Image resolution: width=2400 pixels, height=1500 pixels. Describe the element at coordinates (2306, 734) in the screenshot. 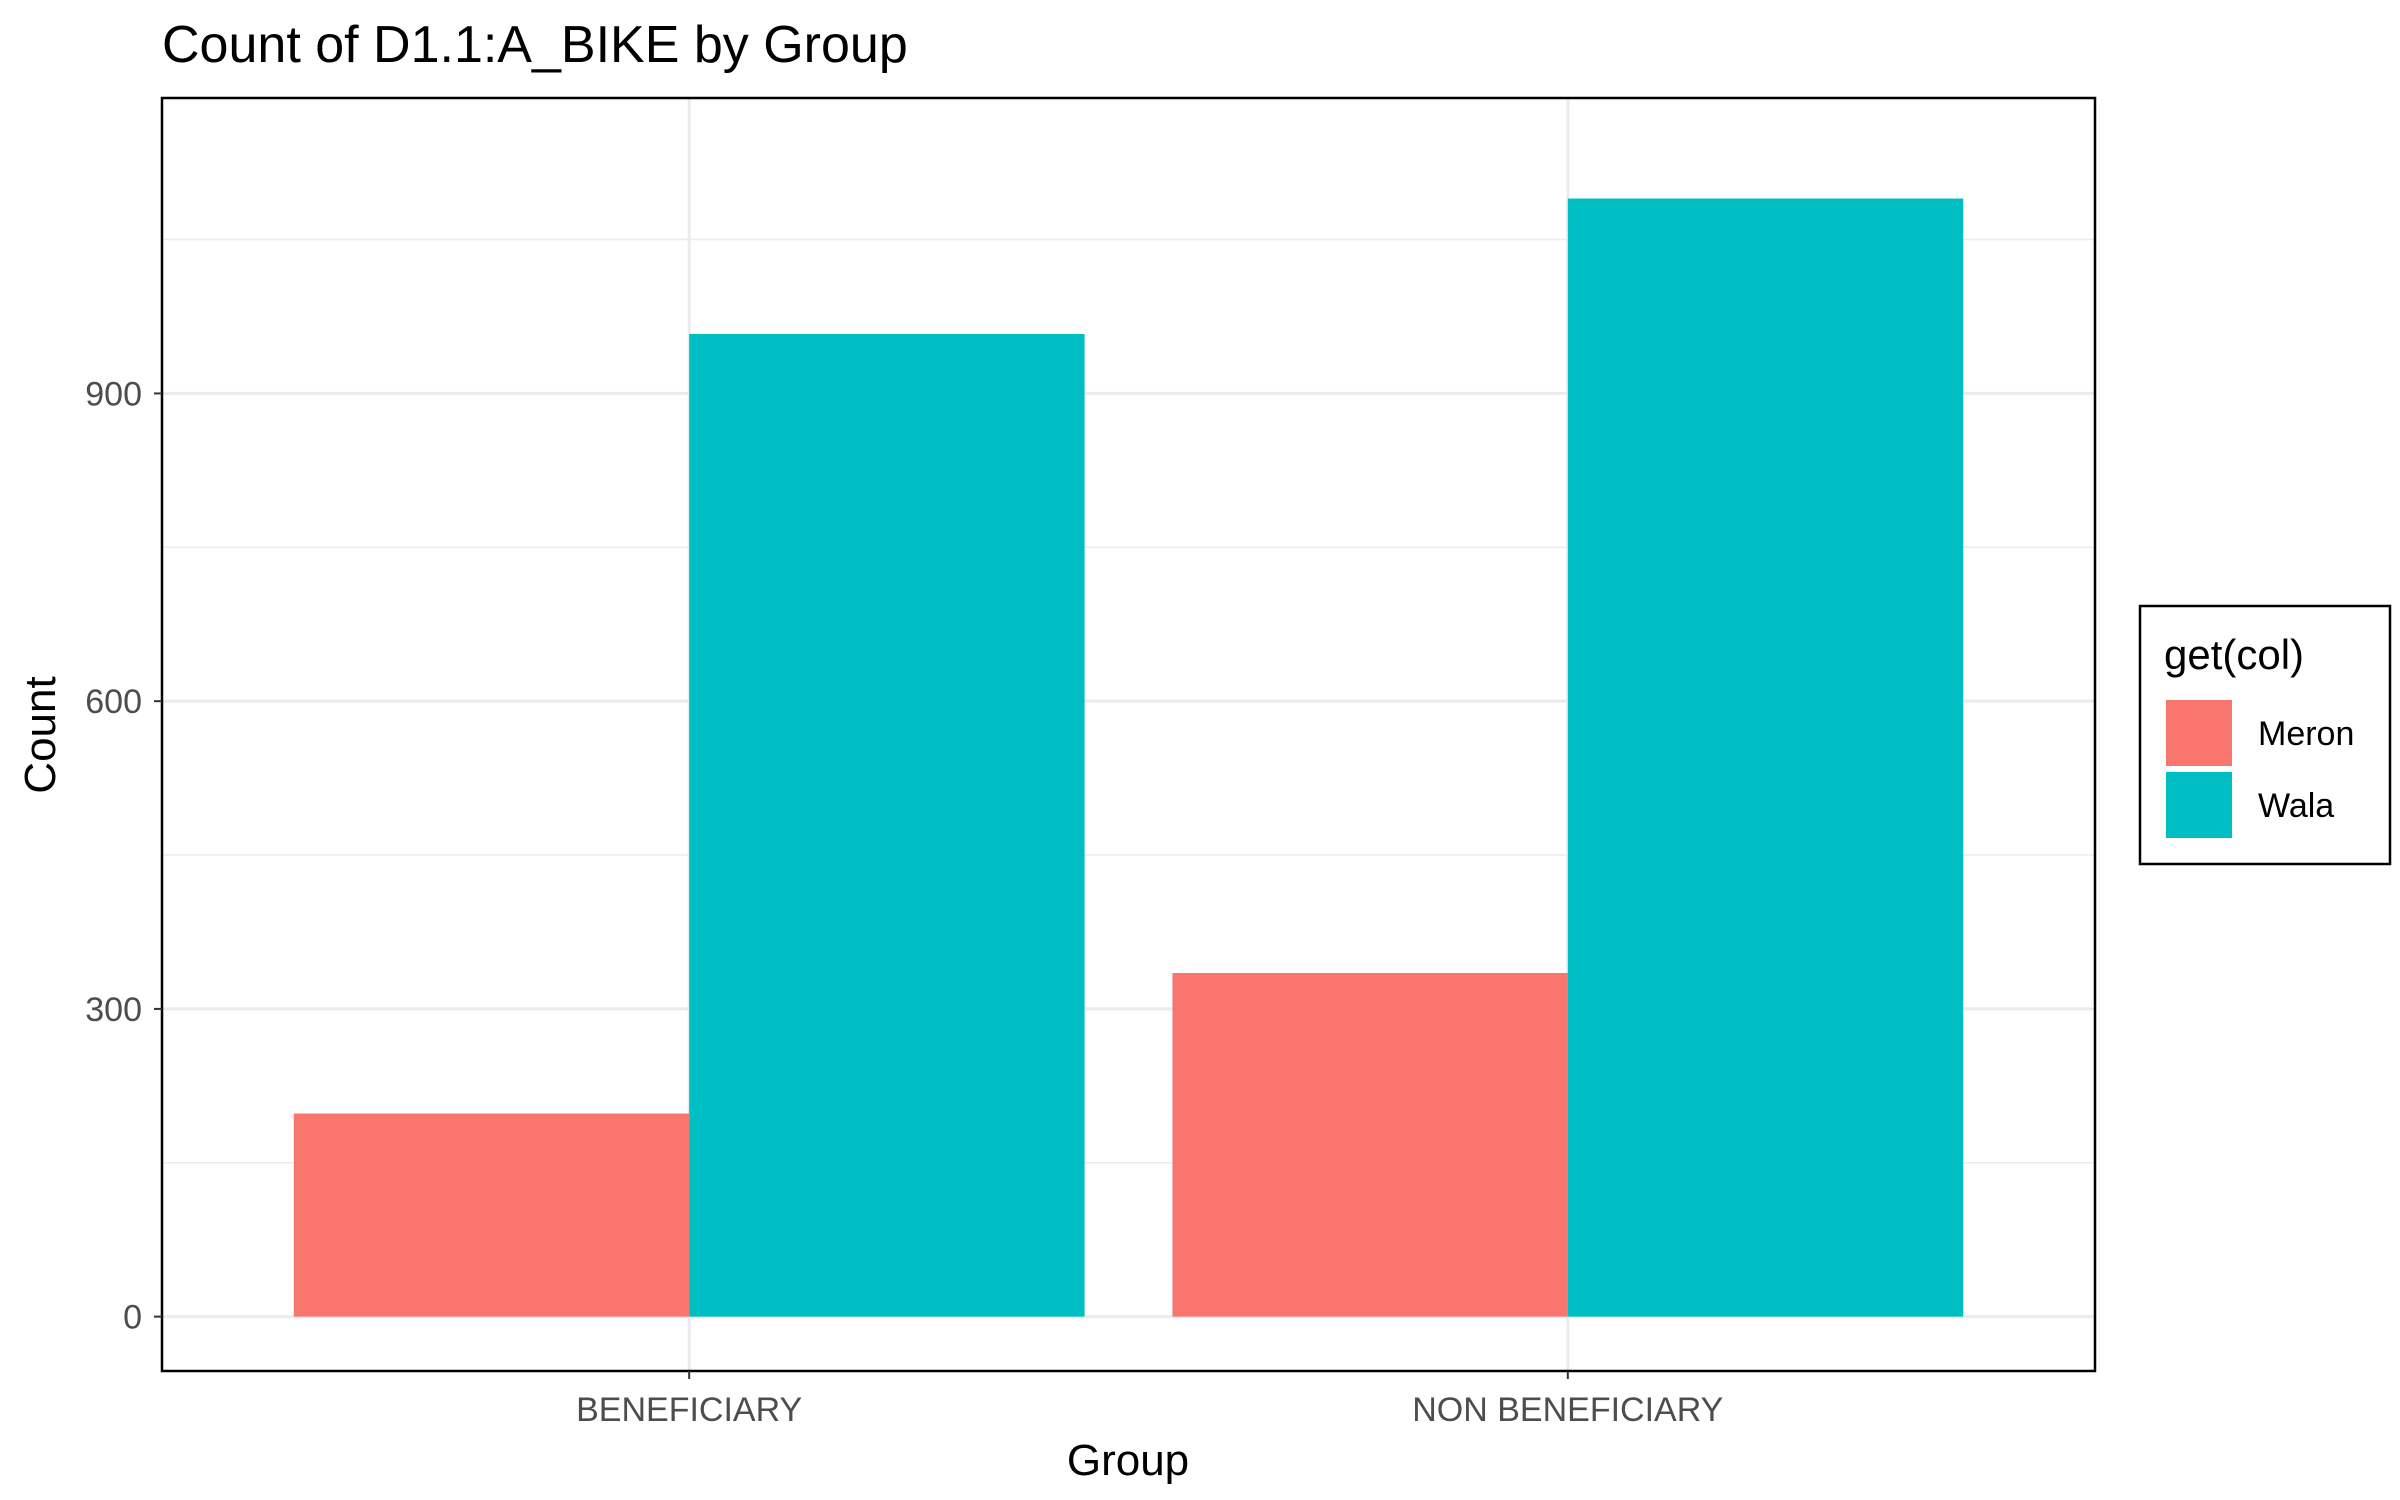

I see `legend-label-meron: Meron` at that location.